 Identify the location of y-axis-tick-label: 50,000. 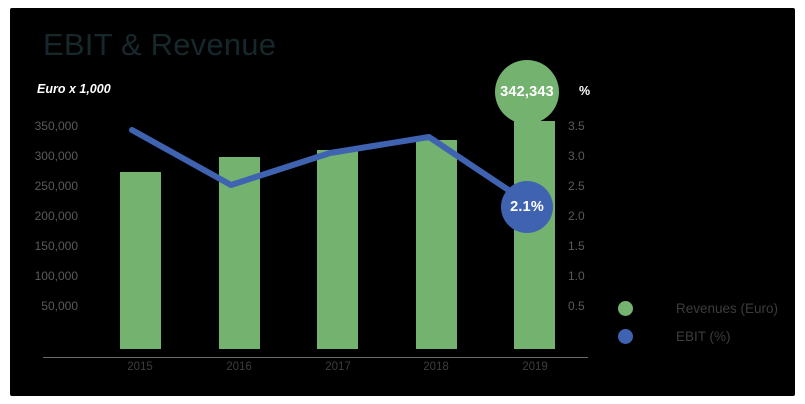
(59, 306).